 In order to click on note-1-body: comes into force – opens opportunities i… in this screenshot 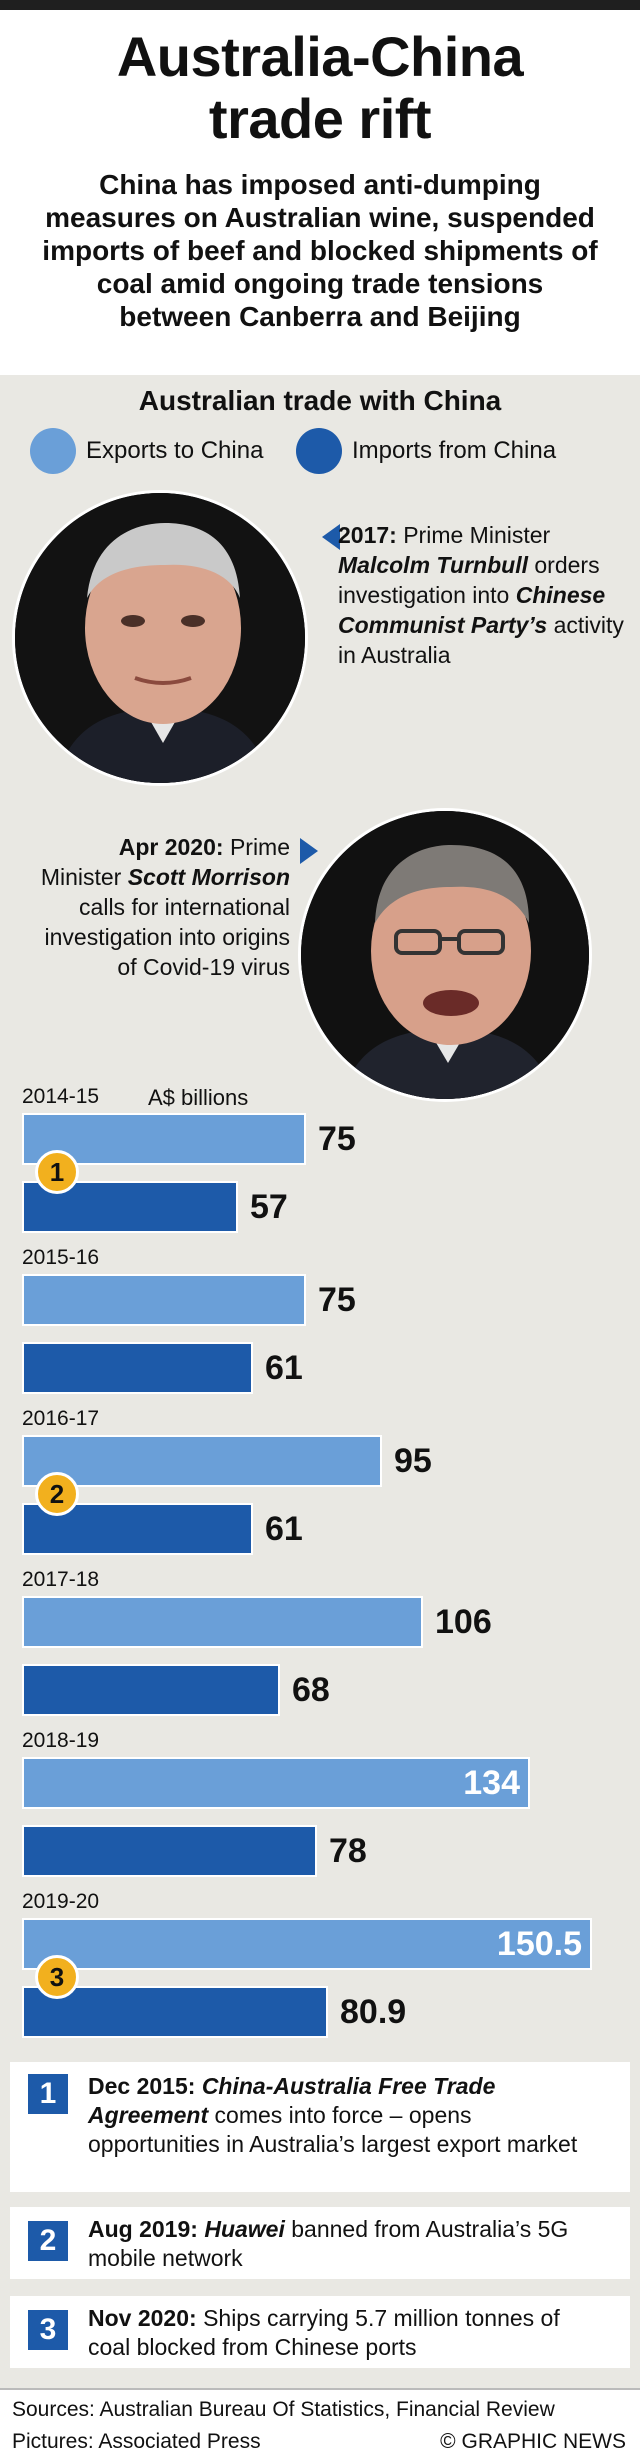, I will do `click(333, 2129)`.